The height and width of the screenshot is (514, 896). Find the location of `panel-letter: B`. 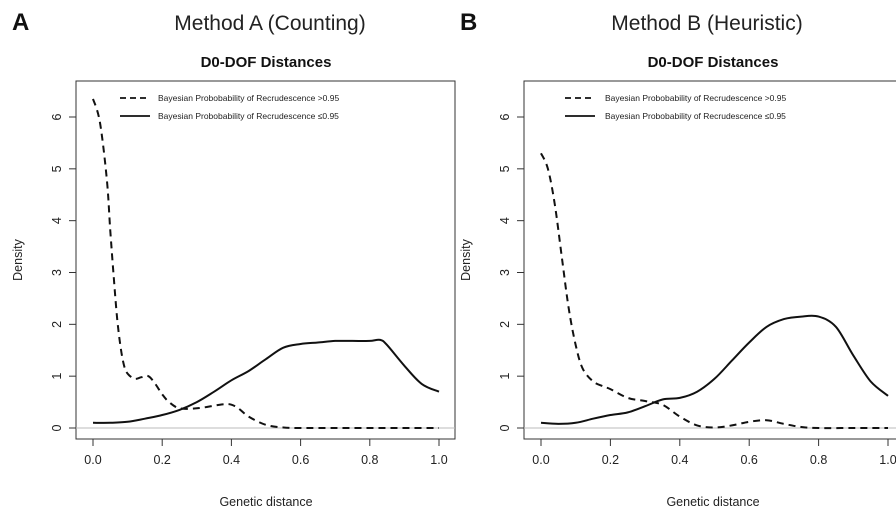

panel-letter: B is located at coordinates (468, 22).